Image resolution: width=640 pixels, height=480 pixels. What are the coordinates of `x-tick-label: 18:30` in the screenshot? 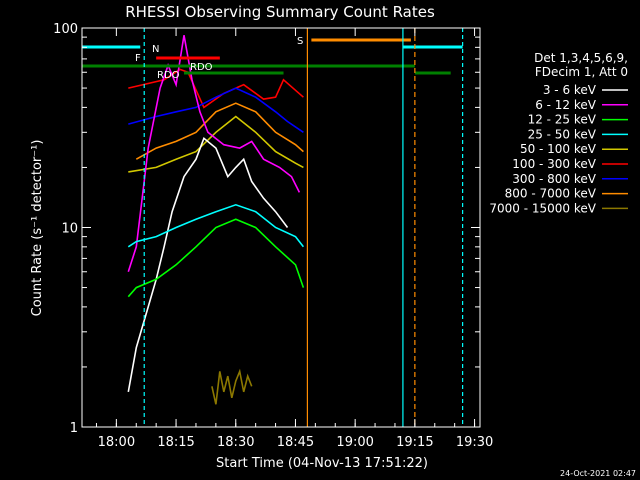 It's located at (235, 442).